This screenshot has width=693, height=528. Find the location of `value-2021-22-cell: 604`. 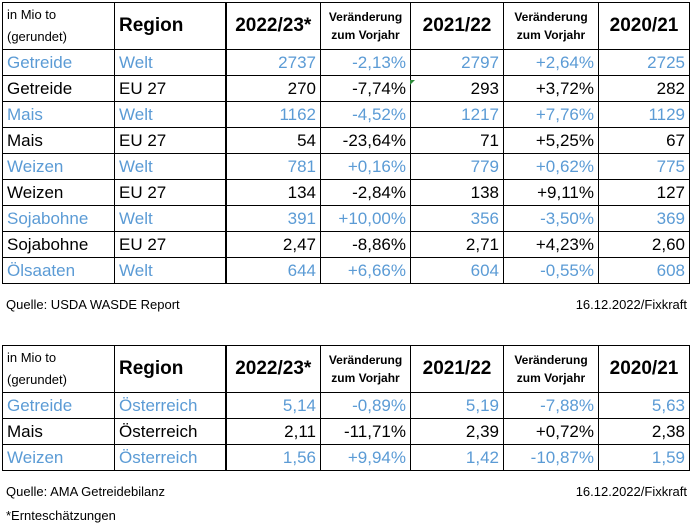

value-2021-22-cell: 604 is located at coordinates (457, 270).